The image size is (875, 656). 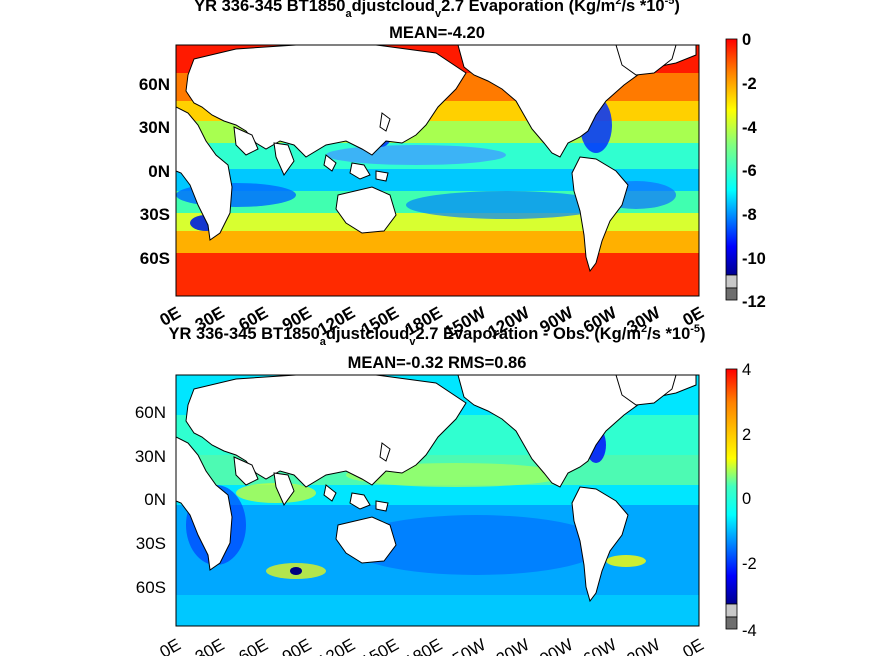 I want to click on panel-bottom-colorbar: 4 2 0 -2 -4, so click(x=741, y=500).